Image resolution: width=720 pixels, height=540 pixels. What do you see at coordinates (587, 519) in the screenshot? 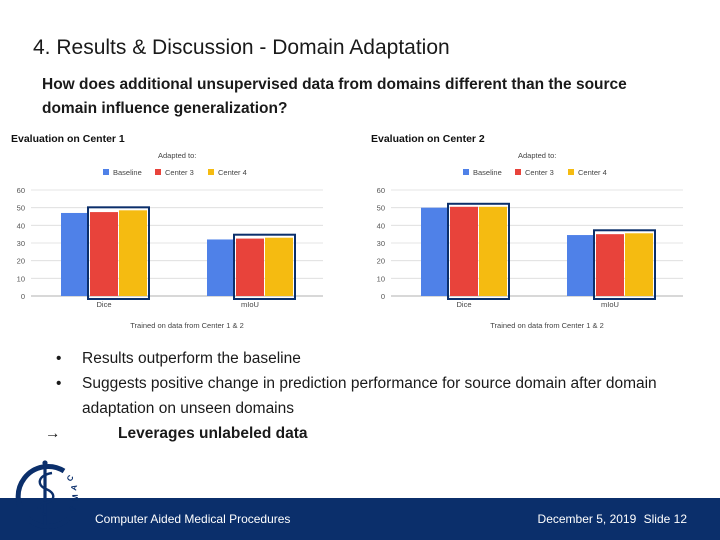
I see `footer-date: December 5, 2019` at bounding box center [587, 519].